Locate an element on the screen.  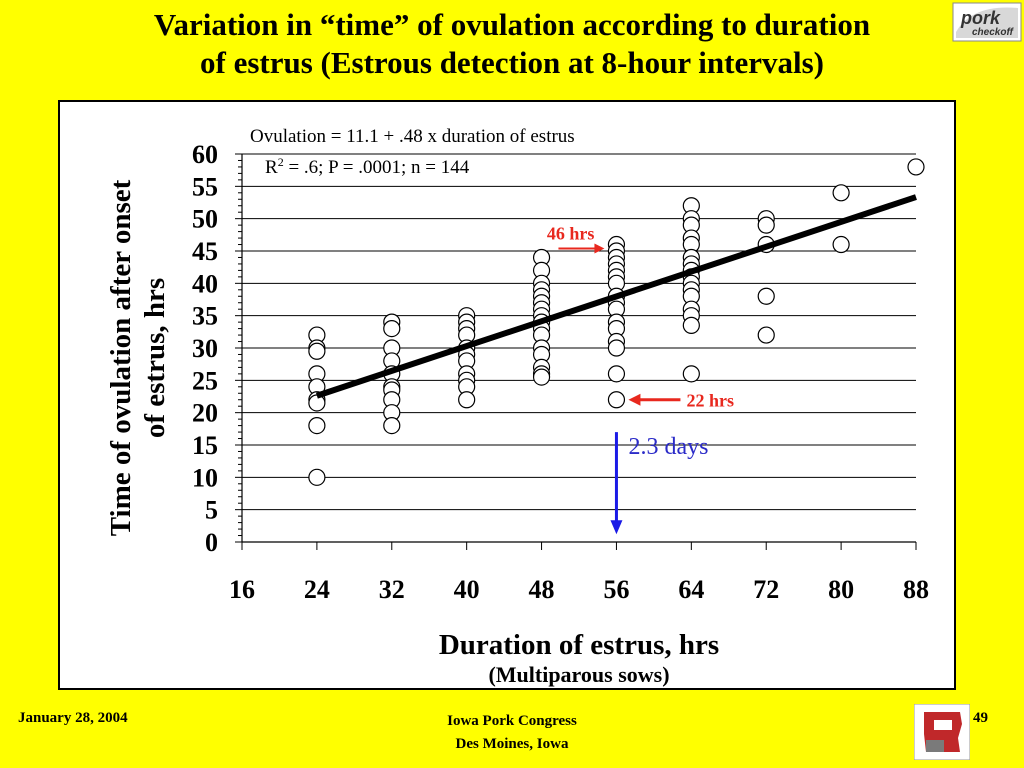
annotation-days-label: 2.3 days is located at coordinates (668, 447).